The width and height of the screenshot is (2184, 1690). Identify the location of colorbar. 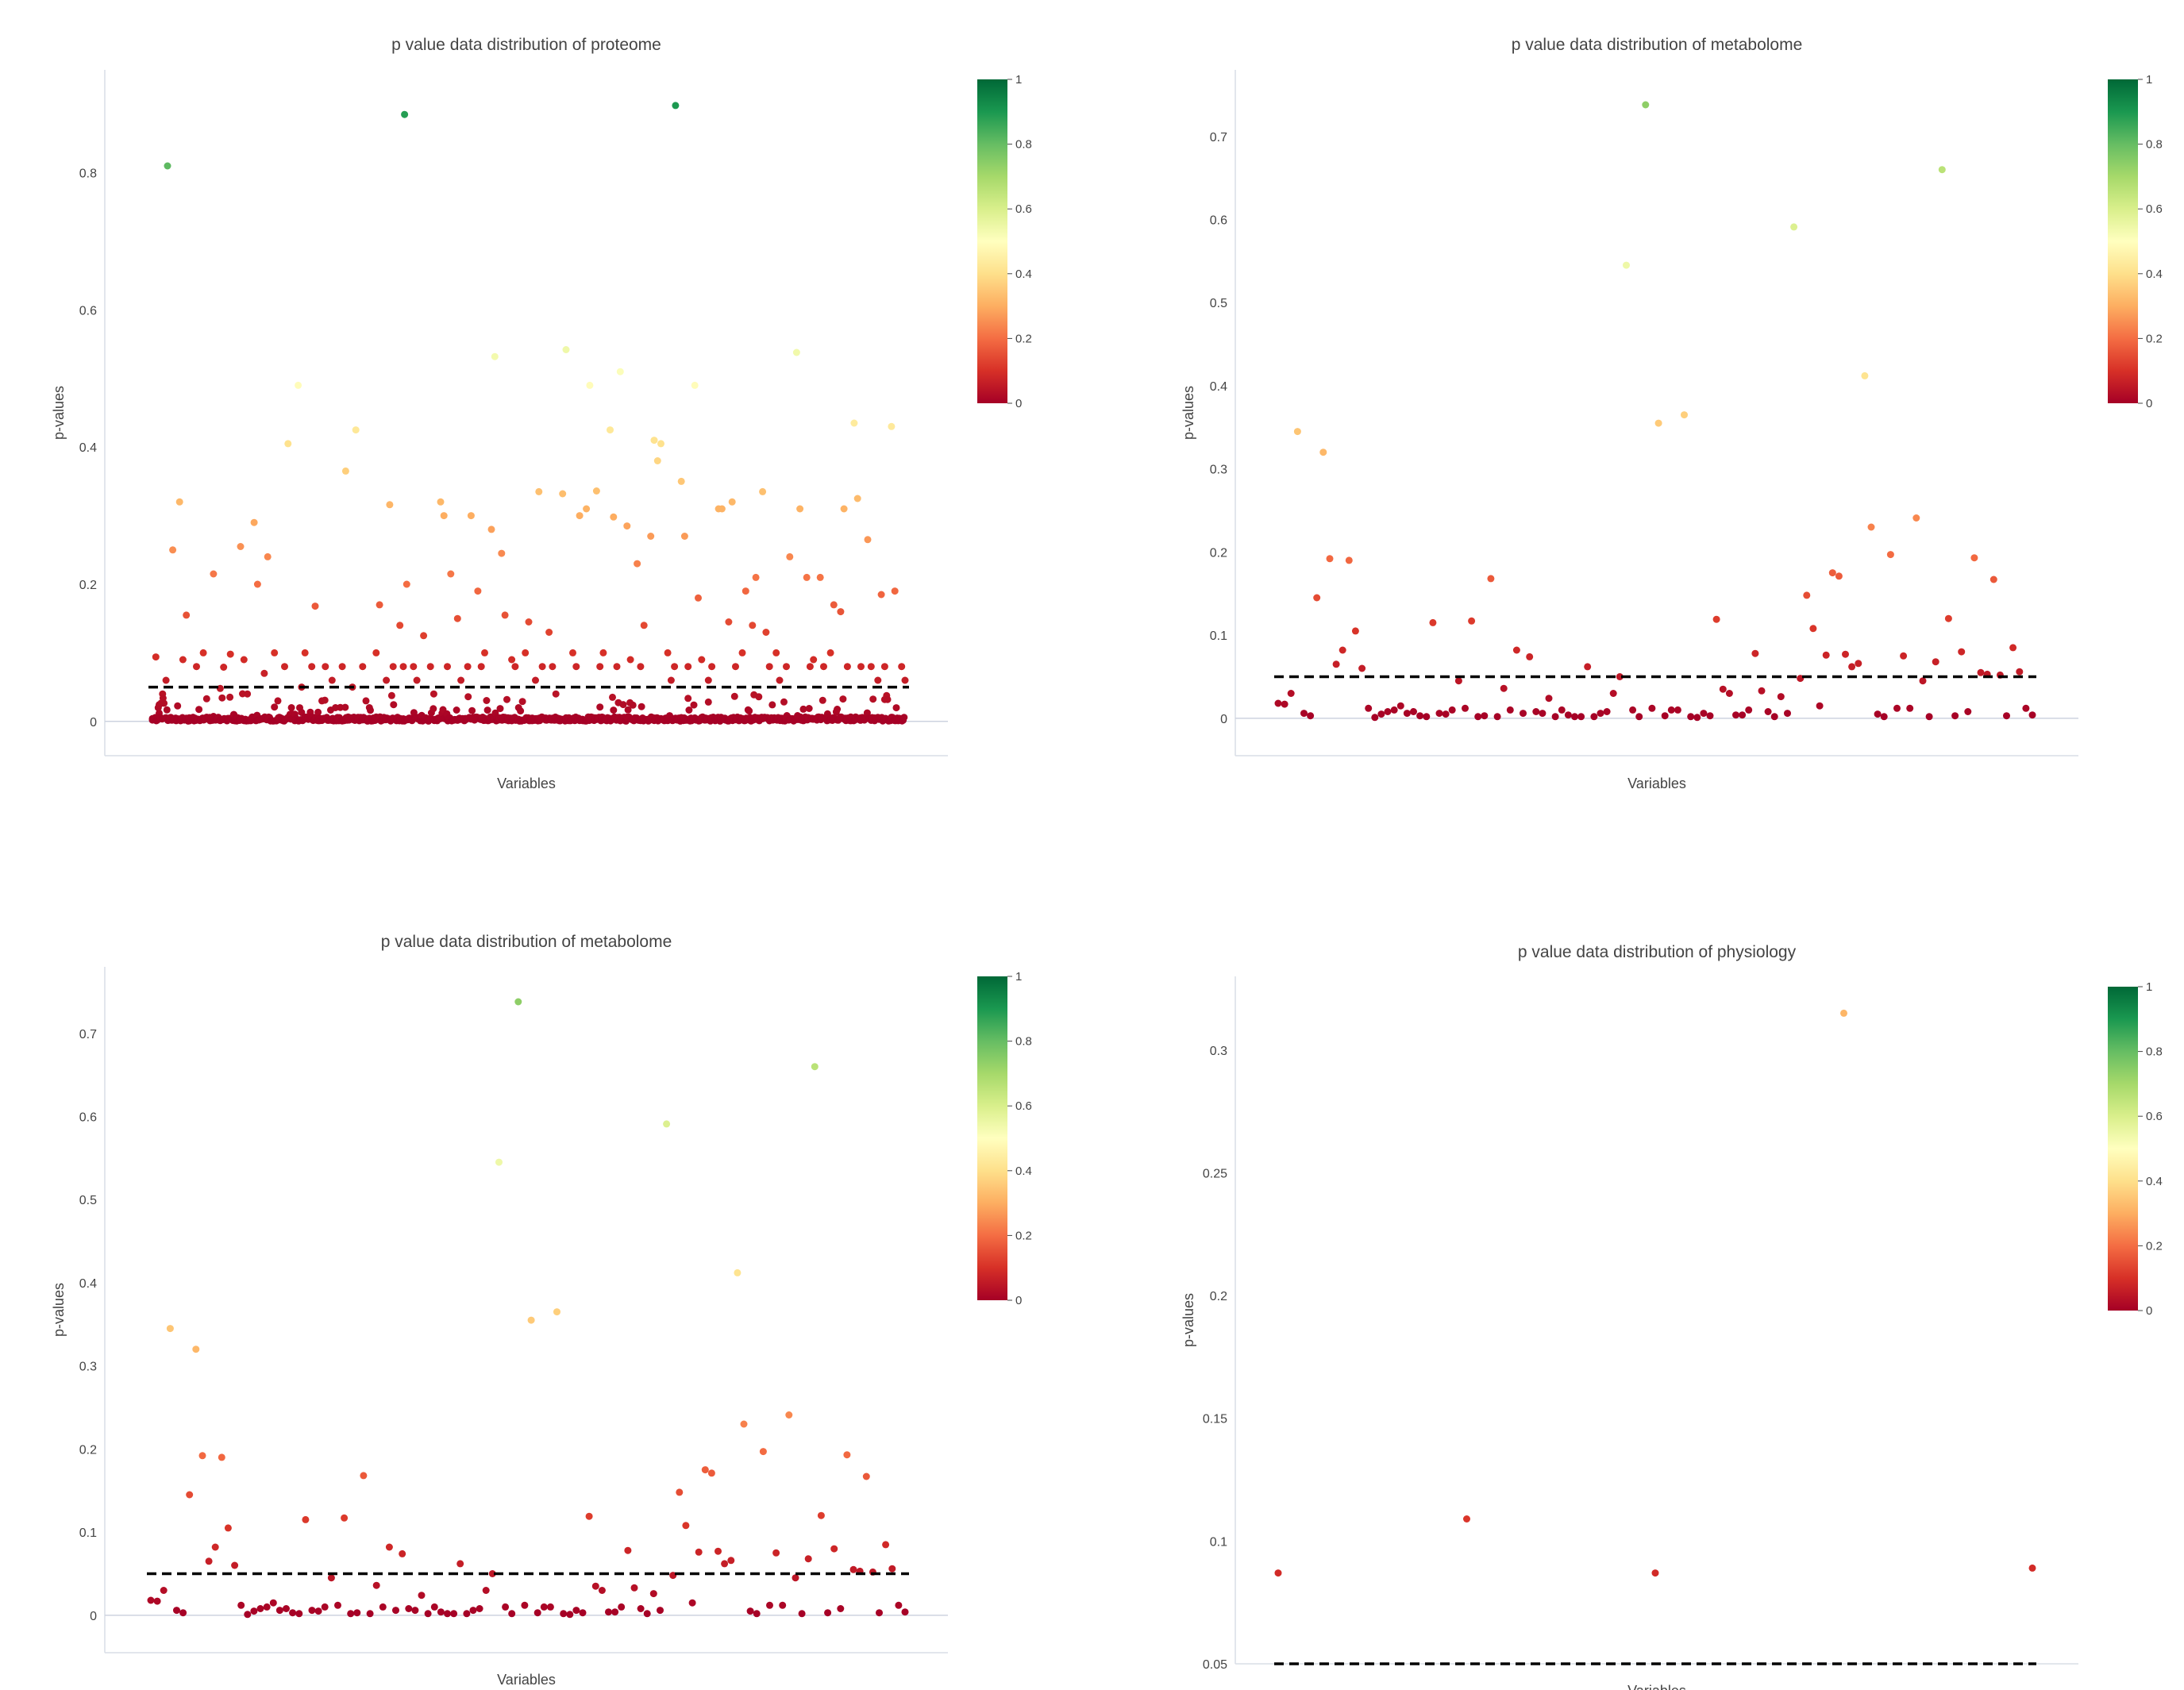
(992, 241).